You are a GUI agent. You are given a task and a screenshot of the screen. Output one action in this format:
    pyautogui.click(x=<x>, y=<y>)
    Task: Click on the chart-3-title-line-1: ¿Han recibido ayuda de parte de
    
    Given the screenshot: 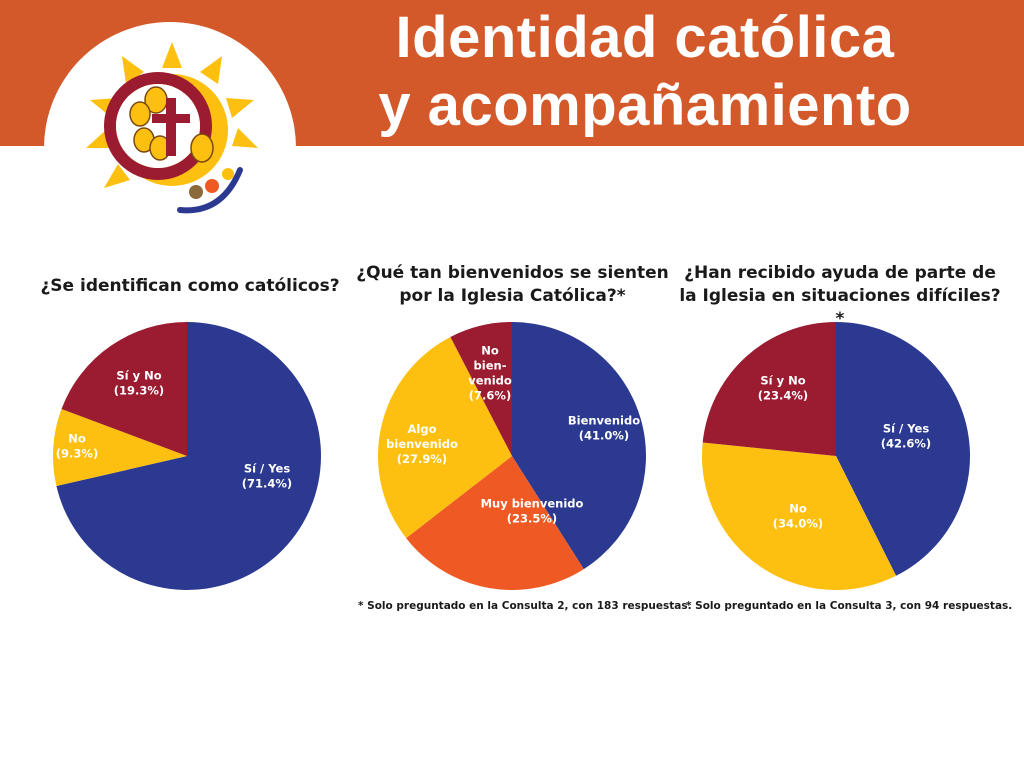 What is the action you would take?
    pyautogui.click(x=840, y=273)
    